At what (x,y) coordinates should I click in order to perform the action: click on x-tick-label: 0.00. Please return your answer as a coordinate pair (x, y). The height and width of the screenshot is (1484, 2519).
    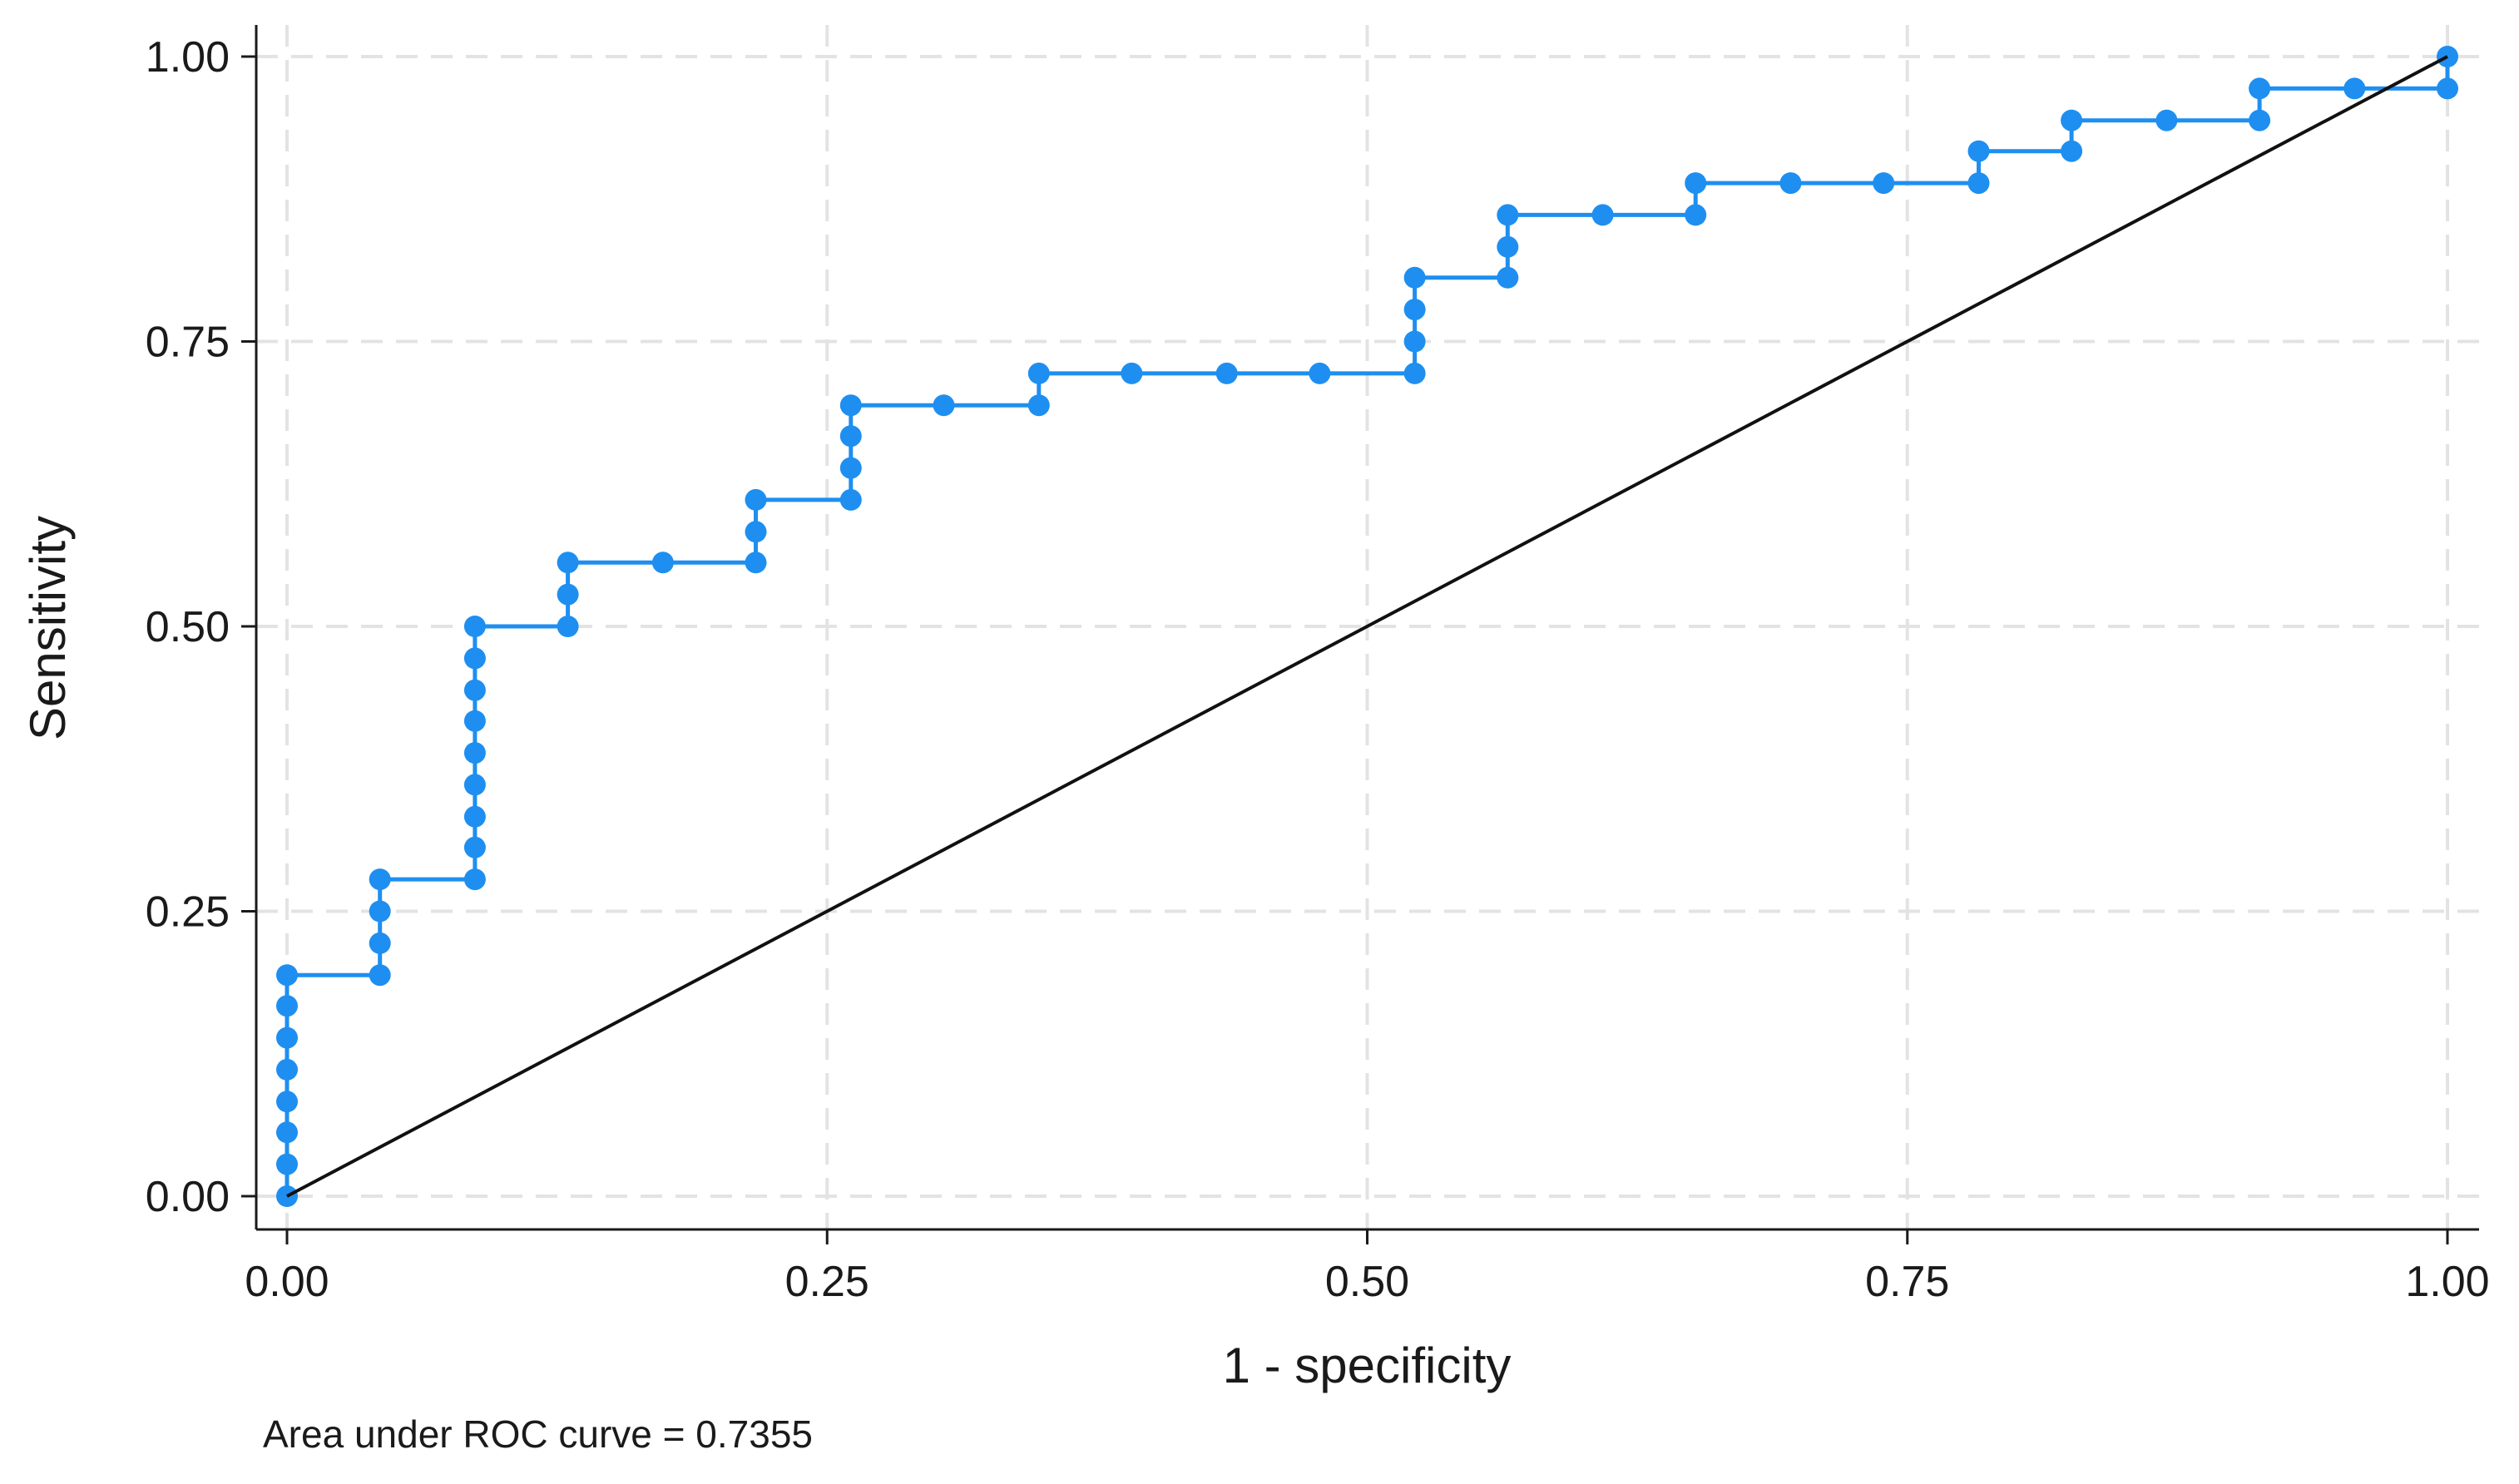
    Looking at the image, I should click on (287, 1282).